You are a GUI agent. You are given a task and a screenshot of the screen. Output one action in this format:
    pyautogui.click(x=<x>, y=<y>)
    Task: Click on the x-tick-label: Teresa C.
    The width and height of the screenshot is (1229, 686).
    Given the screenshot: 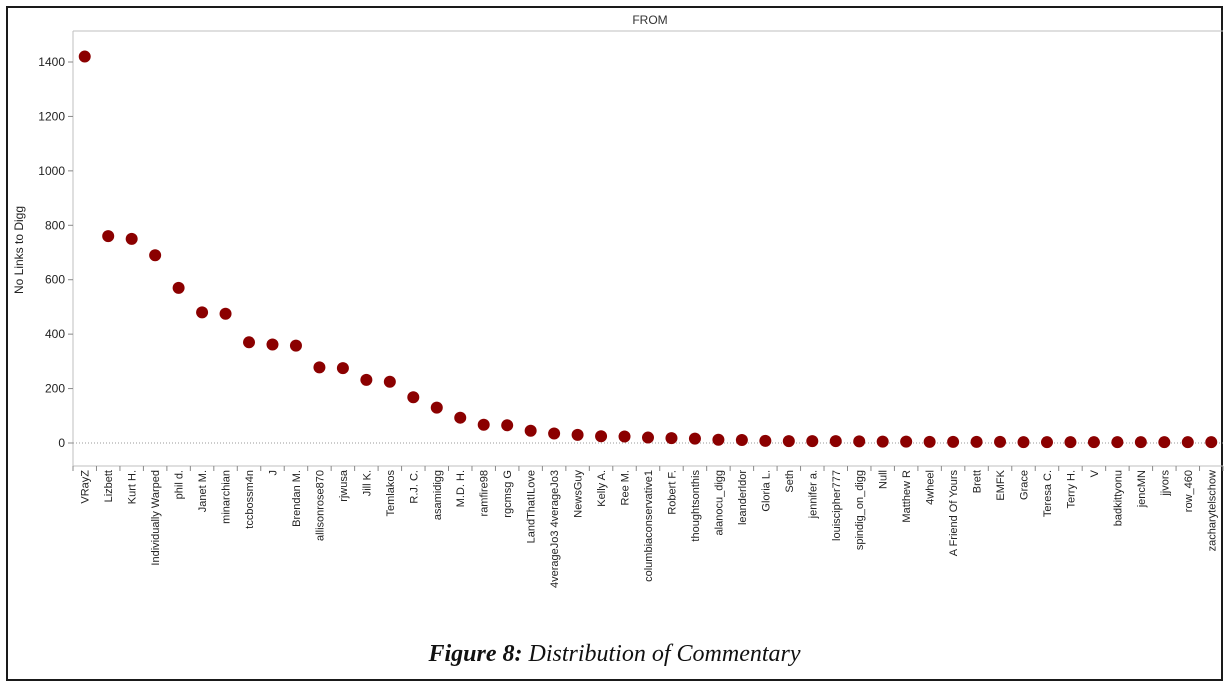 What is the action you would take?
    pyautogui.click(x=1048, y=493)
    